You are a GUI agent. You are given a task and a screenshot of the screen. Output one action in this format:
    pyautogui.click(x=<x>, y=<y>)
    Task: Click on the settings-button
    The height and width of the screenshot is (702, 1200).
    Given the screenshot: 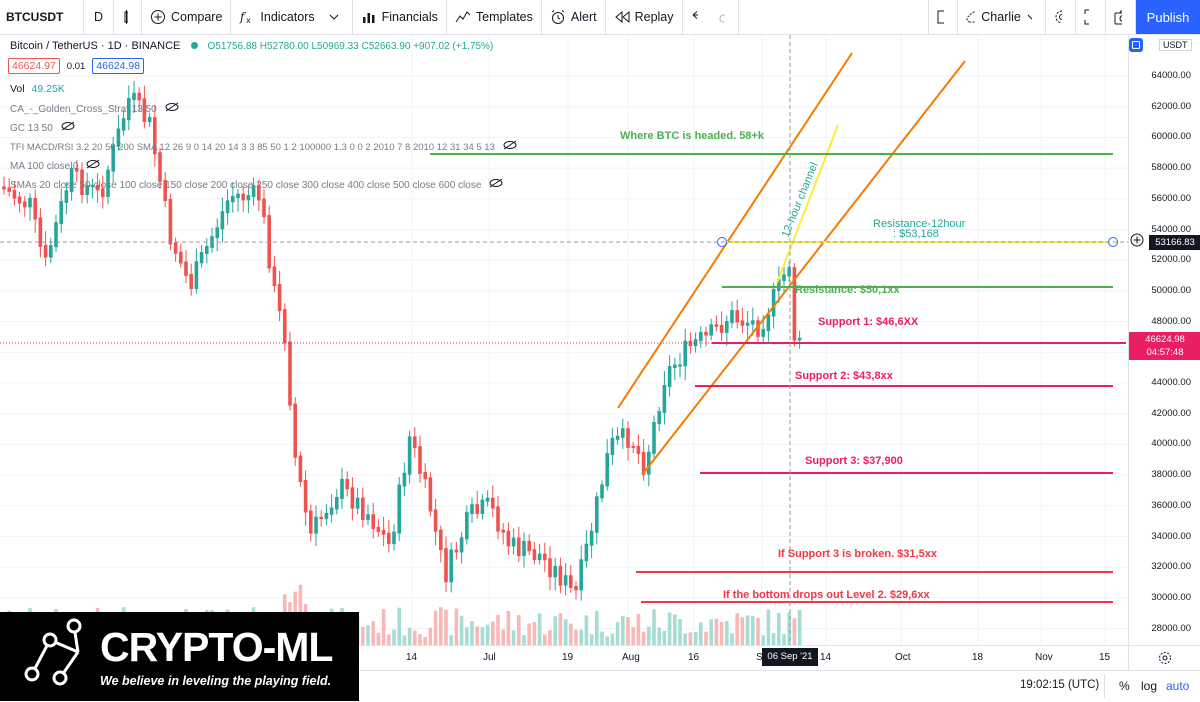 What is the action you would take?
    pyautogui.click(x=1061, y=17)
    